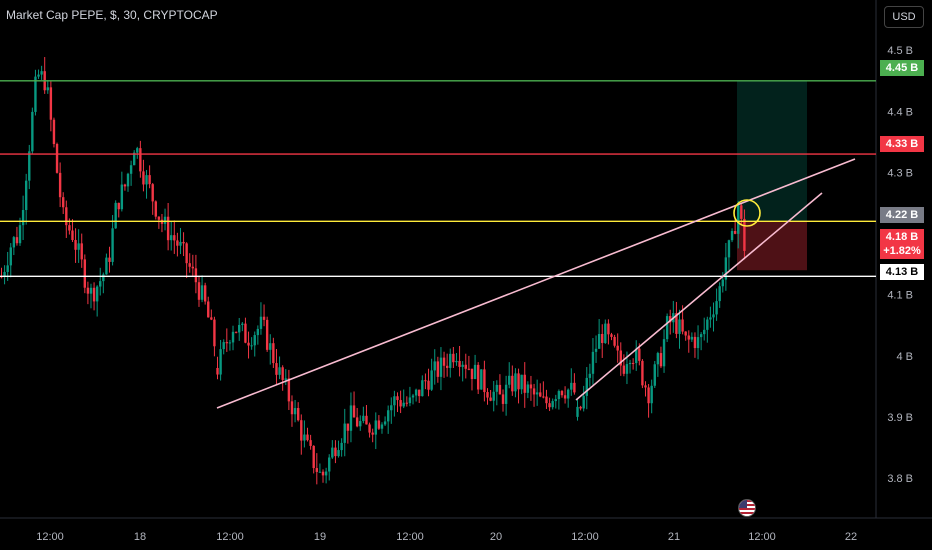 This screenshot has height=550, width=932. Describe the element at coordinates (747, 508) in the screenshot. I see `us-flag-icon` at that location.